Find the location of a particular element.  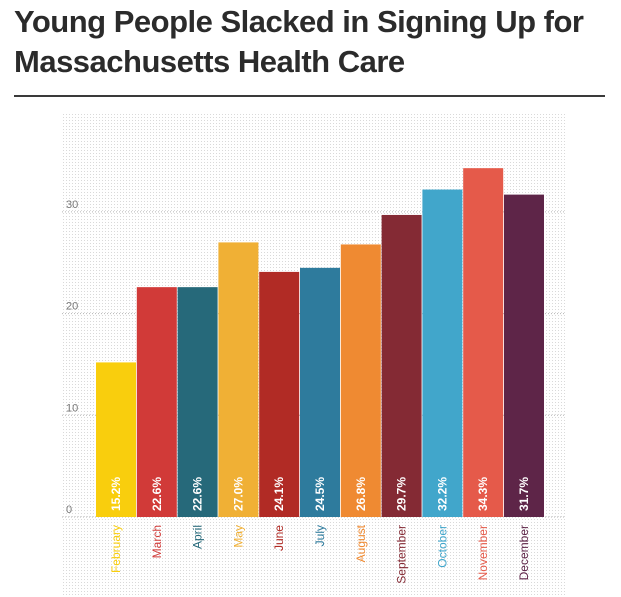

value-label-june: 24.1% is located at coordinates (279, 494).